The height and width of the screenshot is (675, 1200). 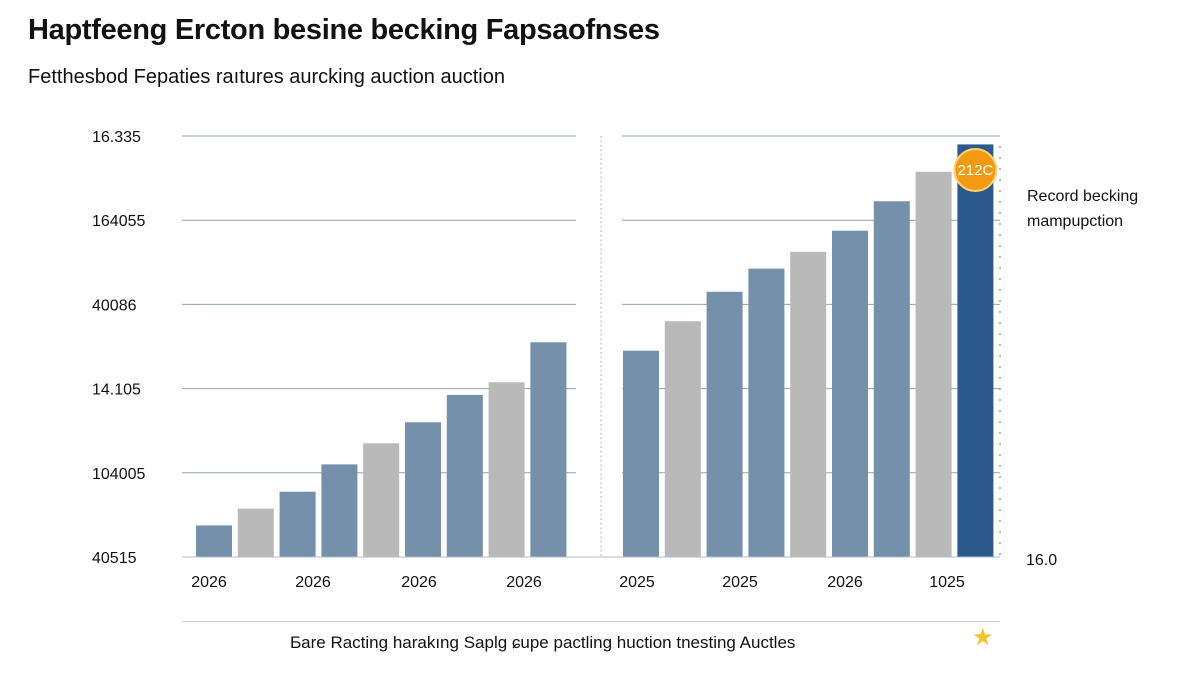 What do you see at coordinates (1041, 560) in the screenshot?
I see `right-axis-label: 16.0` at bounding box center [1041, 560].